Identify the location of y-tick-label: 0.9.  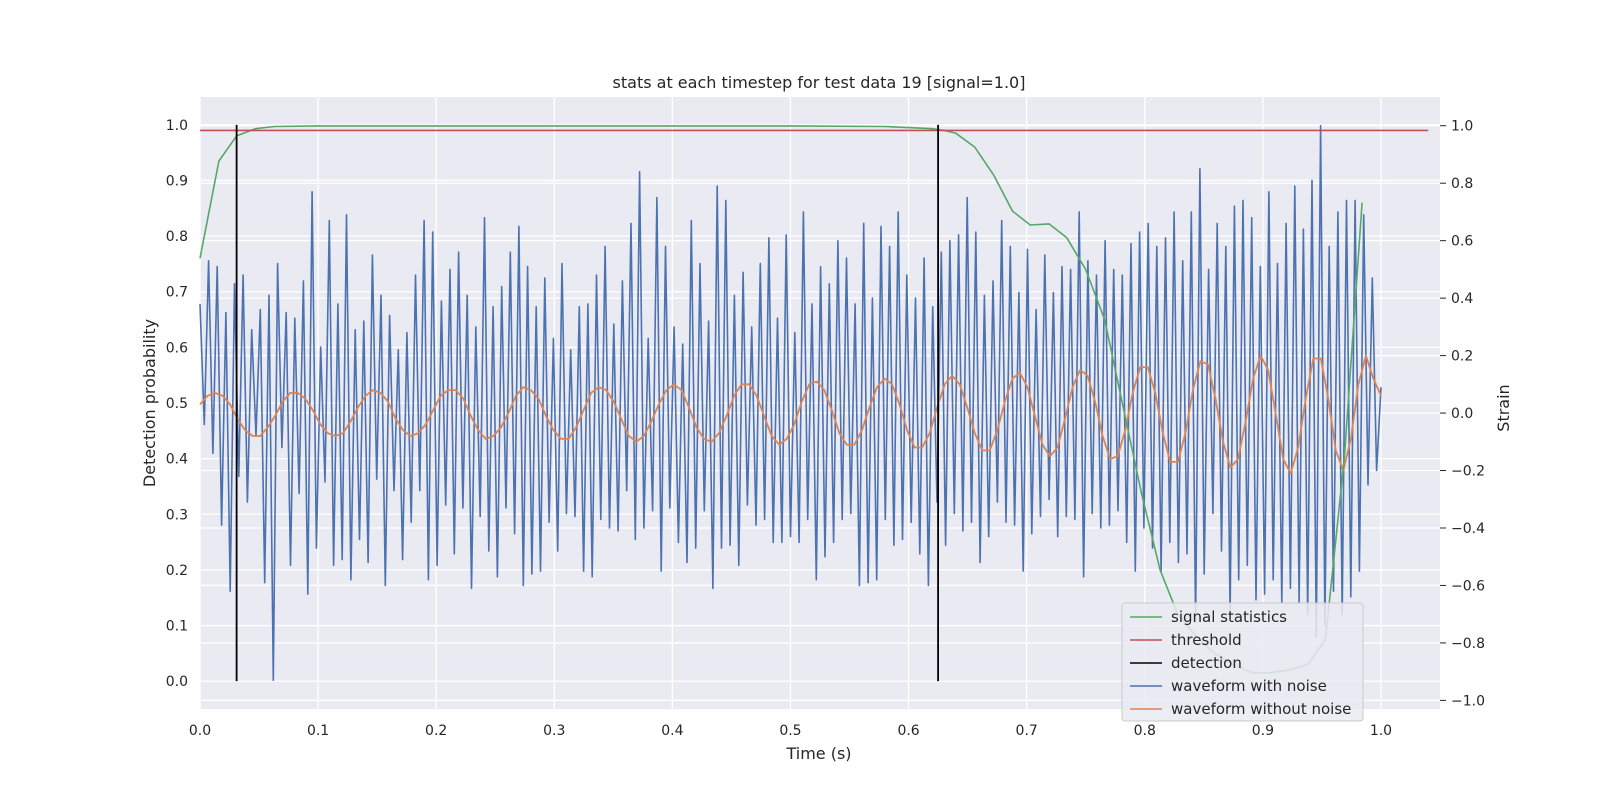
(177, 181).